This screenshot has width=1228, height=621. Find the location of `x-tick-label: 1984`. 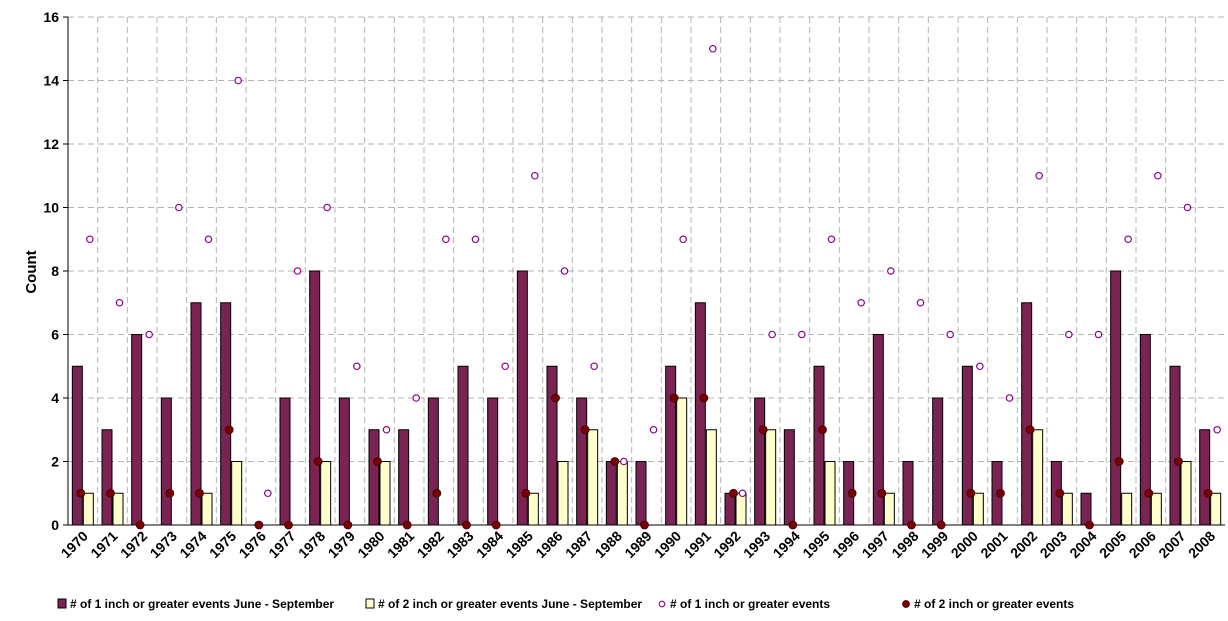

x-tick-label: 1984 is located at coordinates (489, 544).